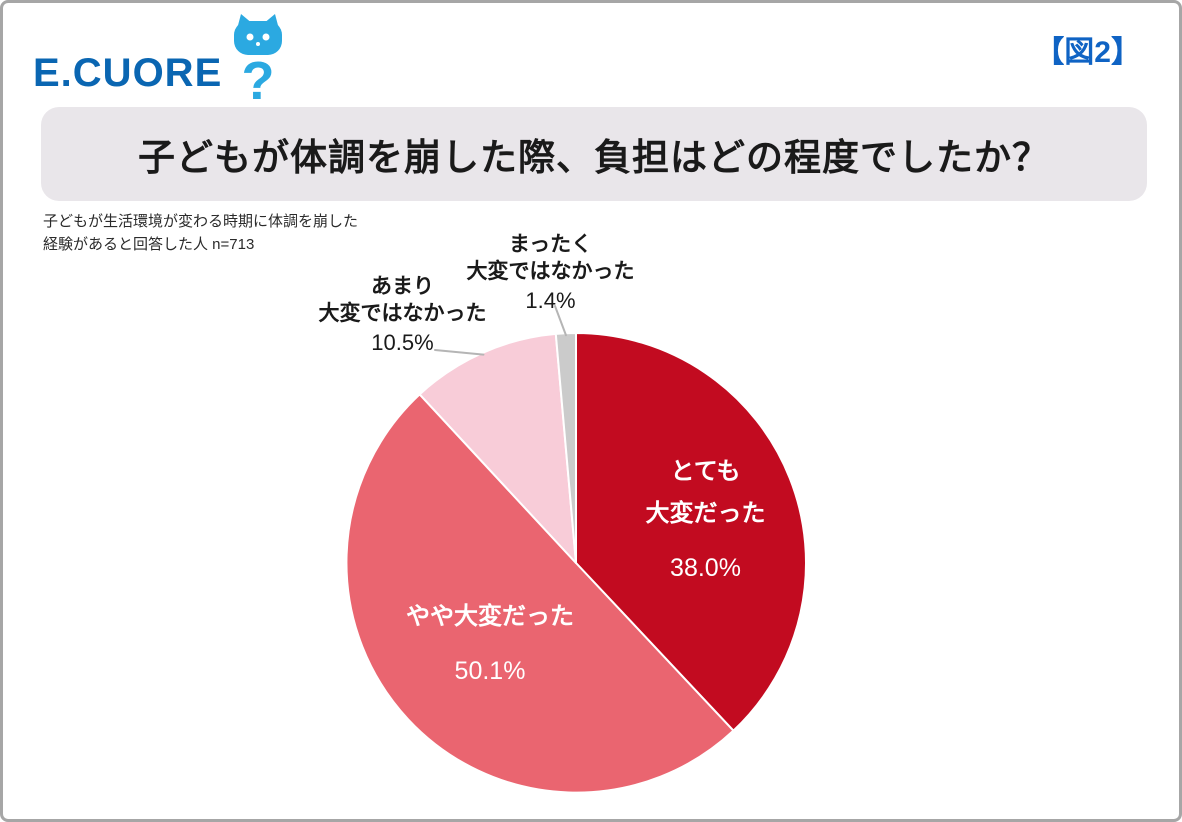  I want to click on sample-note: 子どもが生活環境が変わる時期に体調を崩した 経験があると回答した人 n=713, so click(200, 233).